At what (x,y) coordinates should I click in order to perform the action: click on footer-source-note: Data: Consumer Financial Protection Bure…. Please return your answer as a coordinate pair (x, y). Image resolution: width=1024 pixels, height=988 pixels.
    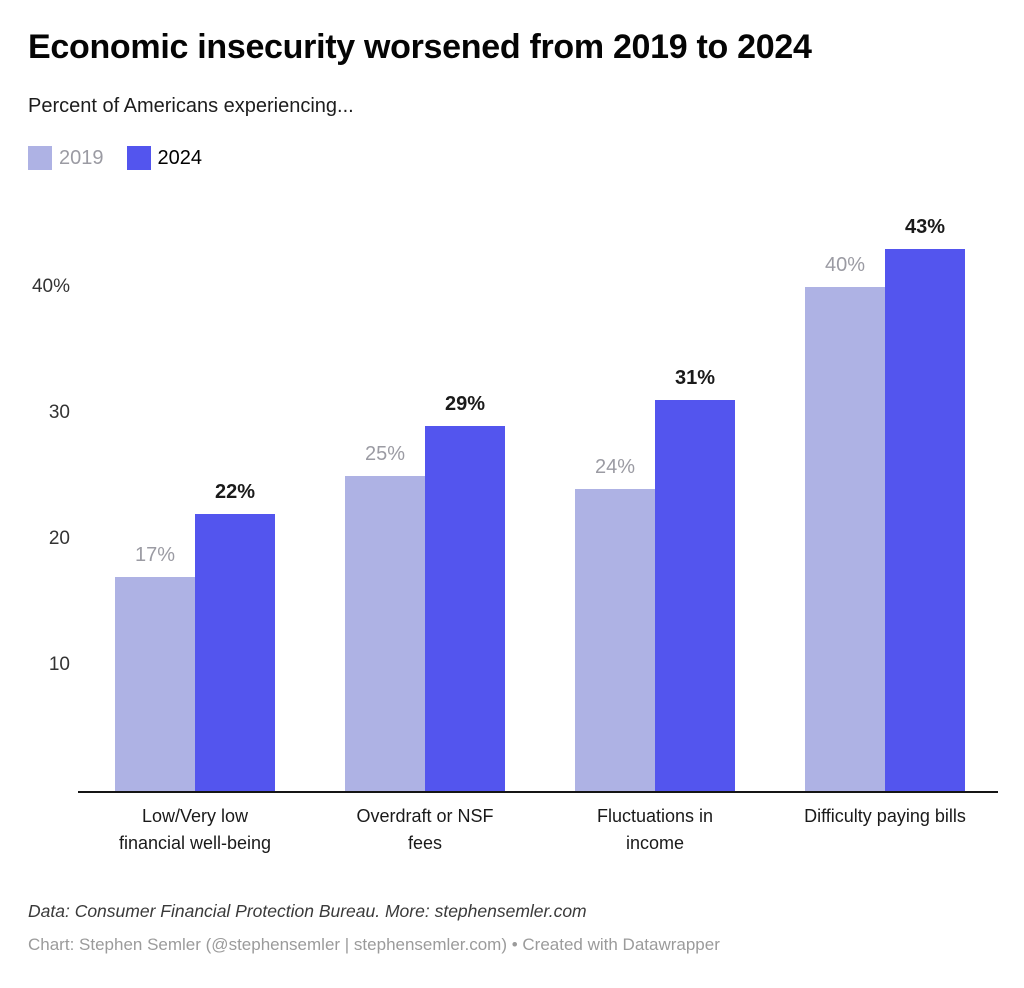
    Looking at the image, I should click on (307, 911).